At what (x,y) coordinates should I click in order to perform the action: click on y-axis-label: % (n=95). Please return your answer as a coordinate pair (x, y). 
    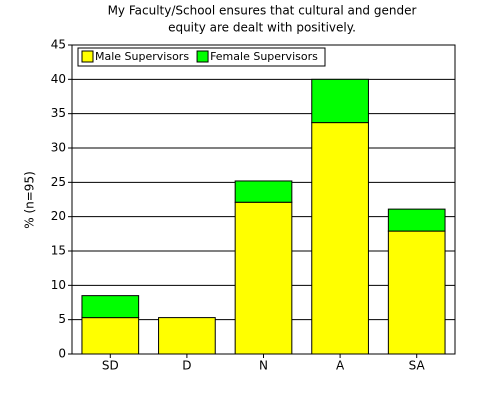
    Looking at the image, I should click on (30, 200).